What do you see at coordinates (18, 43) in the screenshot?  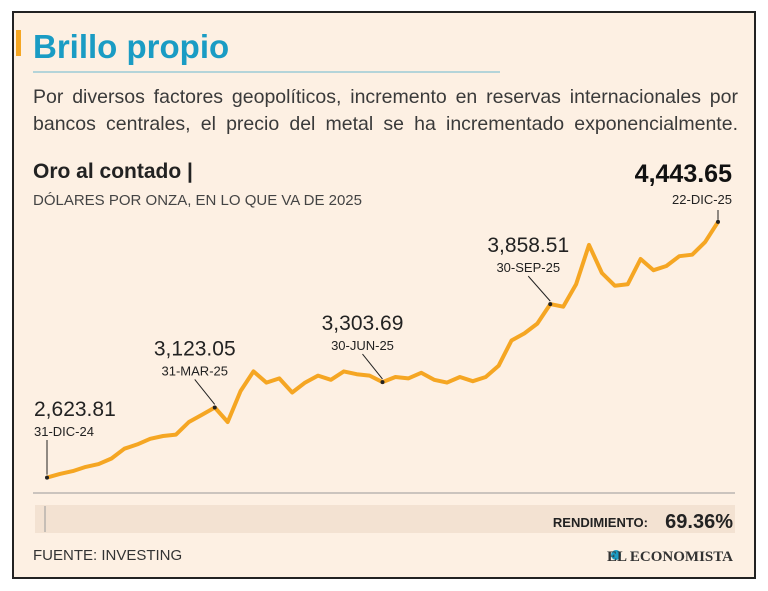 I see `accent-bar` at bounding box center [18, 43].